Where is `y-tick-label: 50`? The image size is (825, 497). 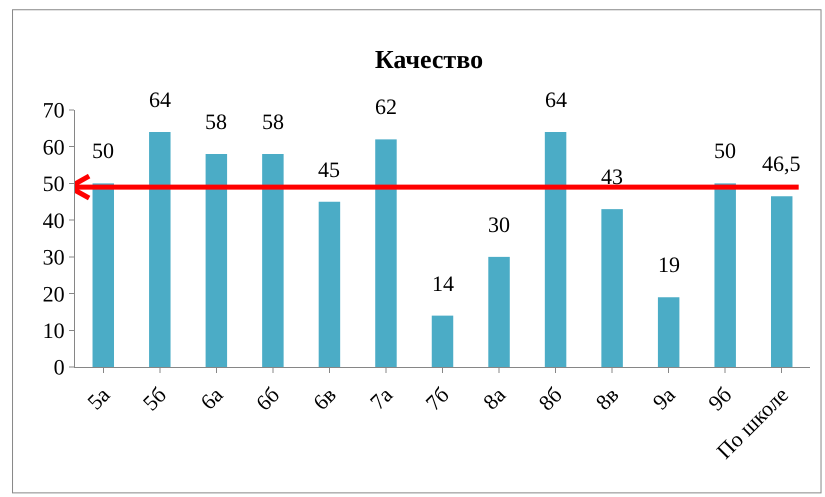 y-tick-label: 50 is located at coordinates (53, 183).